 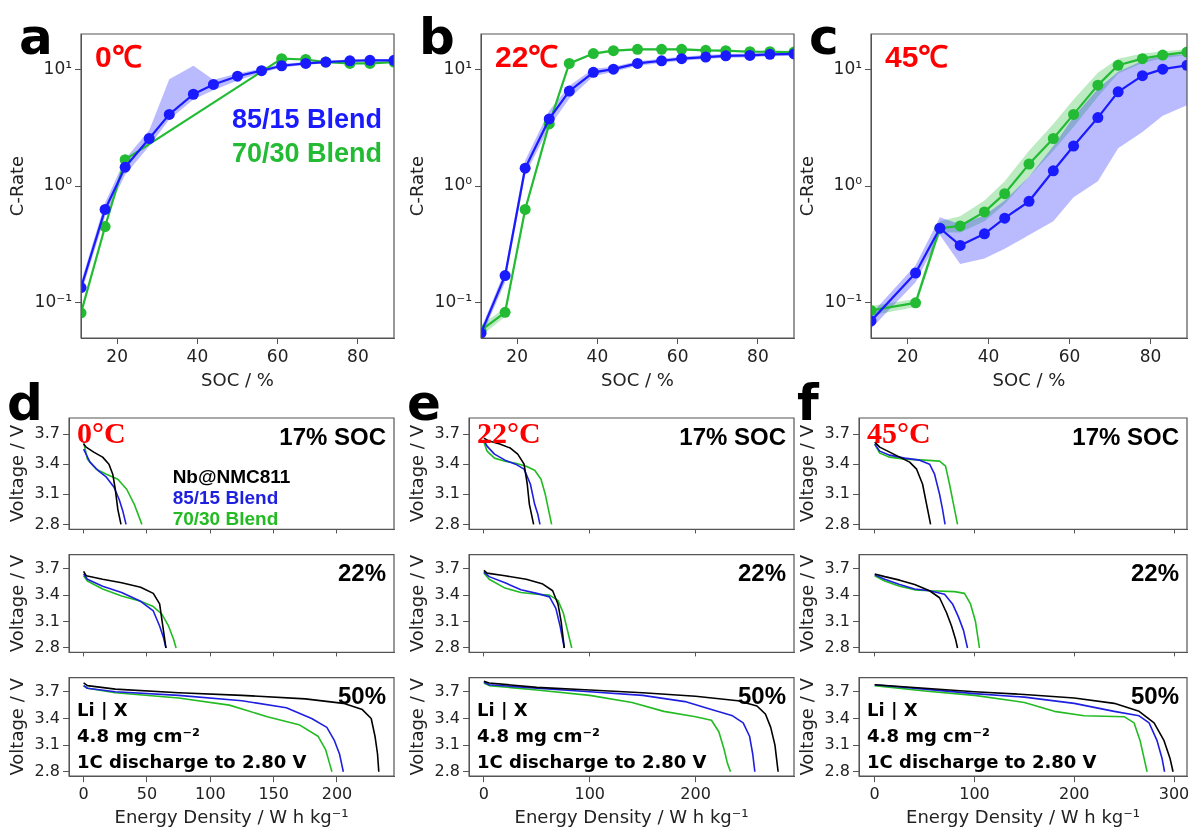 I want to click on annotation: 22℃, so click(x=527, y=57).